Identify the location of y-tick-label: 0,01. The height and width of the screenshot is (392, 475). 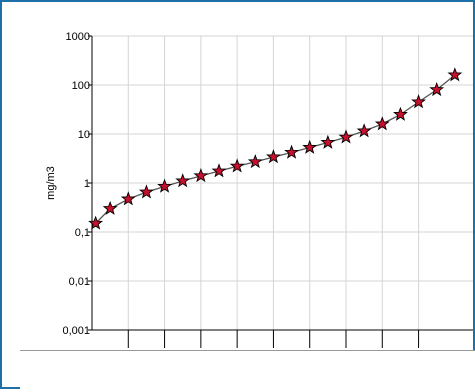
(79, 282).